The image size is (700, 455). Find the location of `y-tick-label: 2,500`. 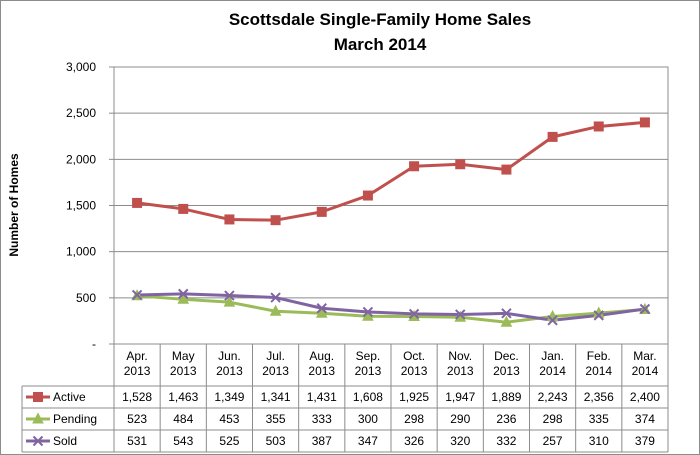

y-tick-label: 2,500 is located at coordinates (81, 113).